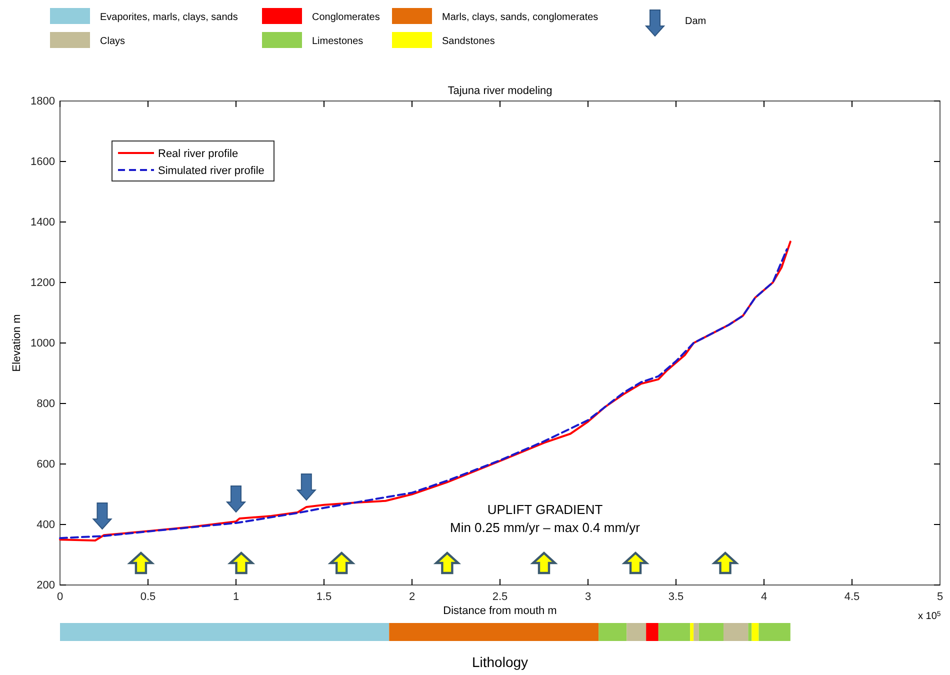 Image resolution: width=950 pixels, height=675 pixels. Describe the element at coordinates (42, 344) in the screenshot. I see `y-tick-label: 1000` at that location.